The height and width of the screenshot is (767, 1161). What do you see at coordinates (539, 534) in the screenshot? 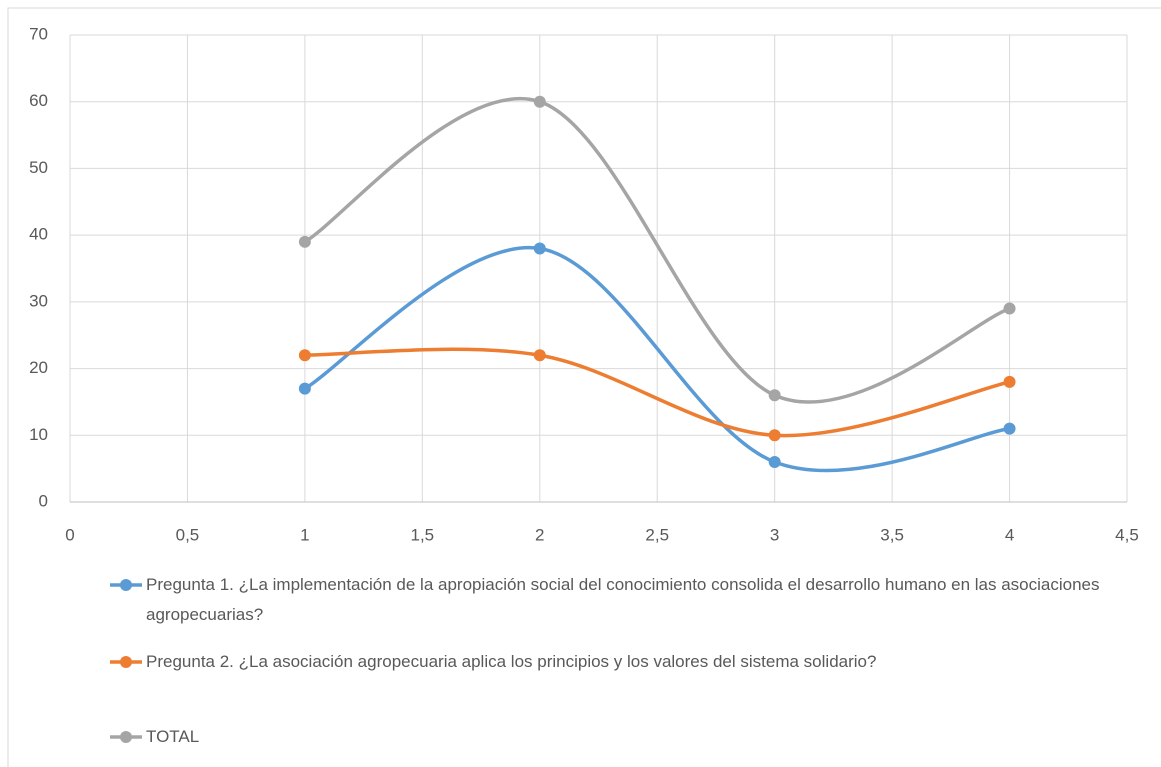
I see `x-tick-label: 2` at bounding box center [539, 534].